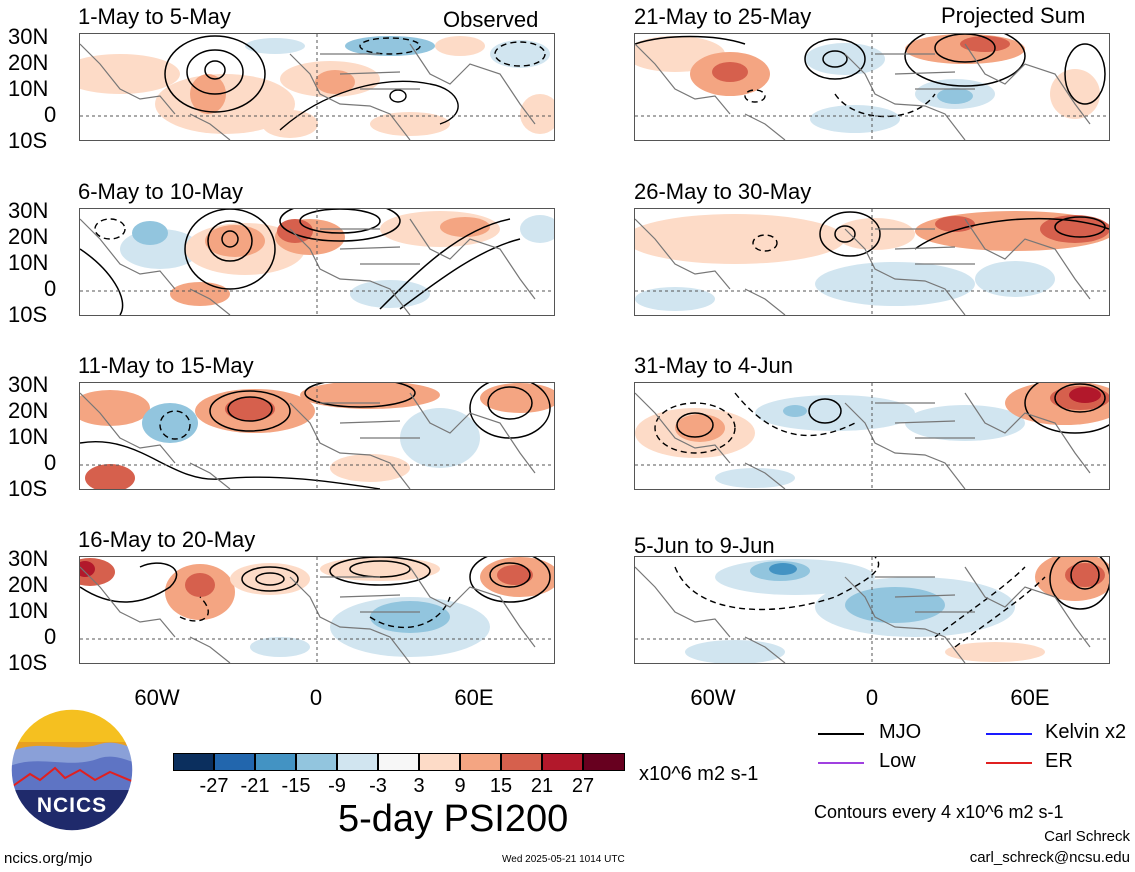  I want to click on site-url: ncics.org/mjo, so click(48, 858).